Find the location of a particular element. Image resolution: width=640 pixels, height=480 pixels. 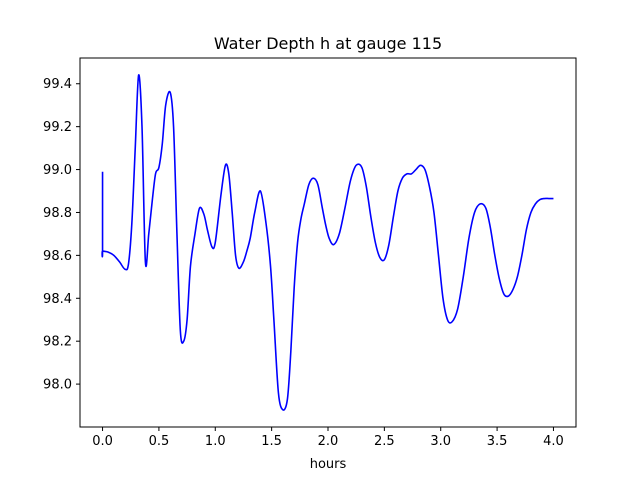

chart-title: Water Depth h at gauge 115 is located at coordinates (328, 43).